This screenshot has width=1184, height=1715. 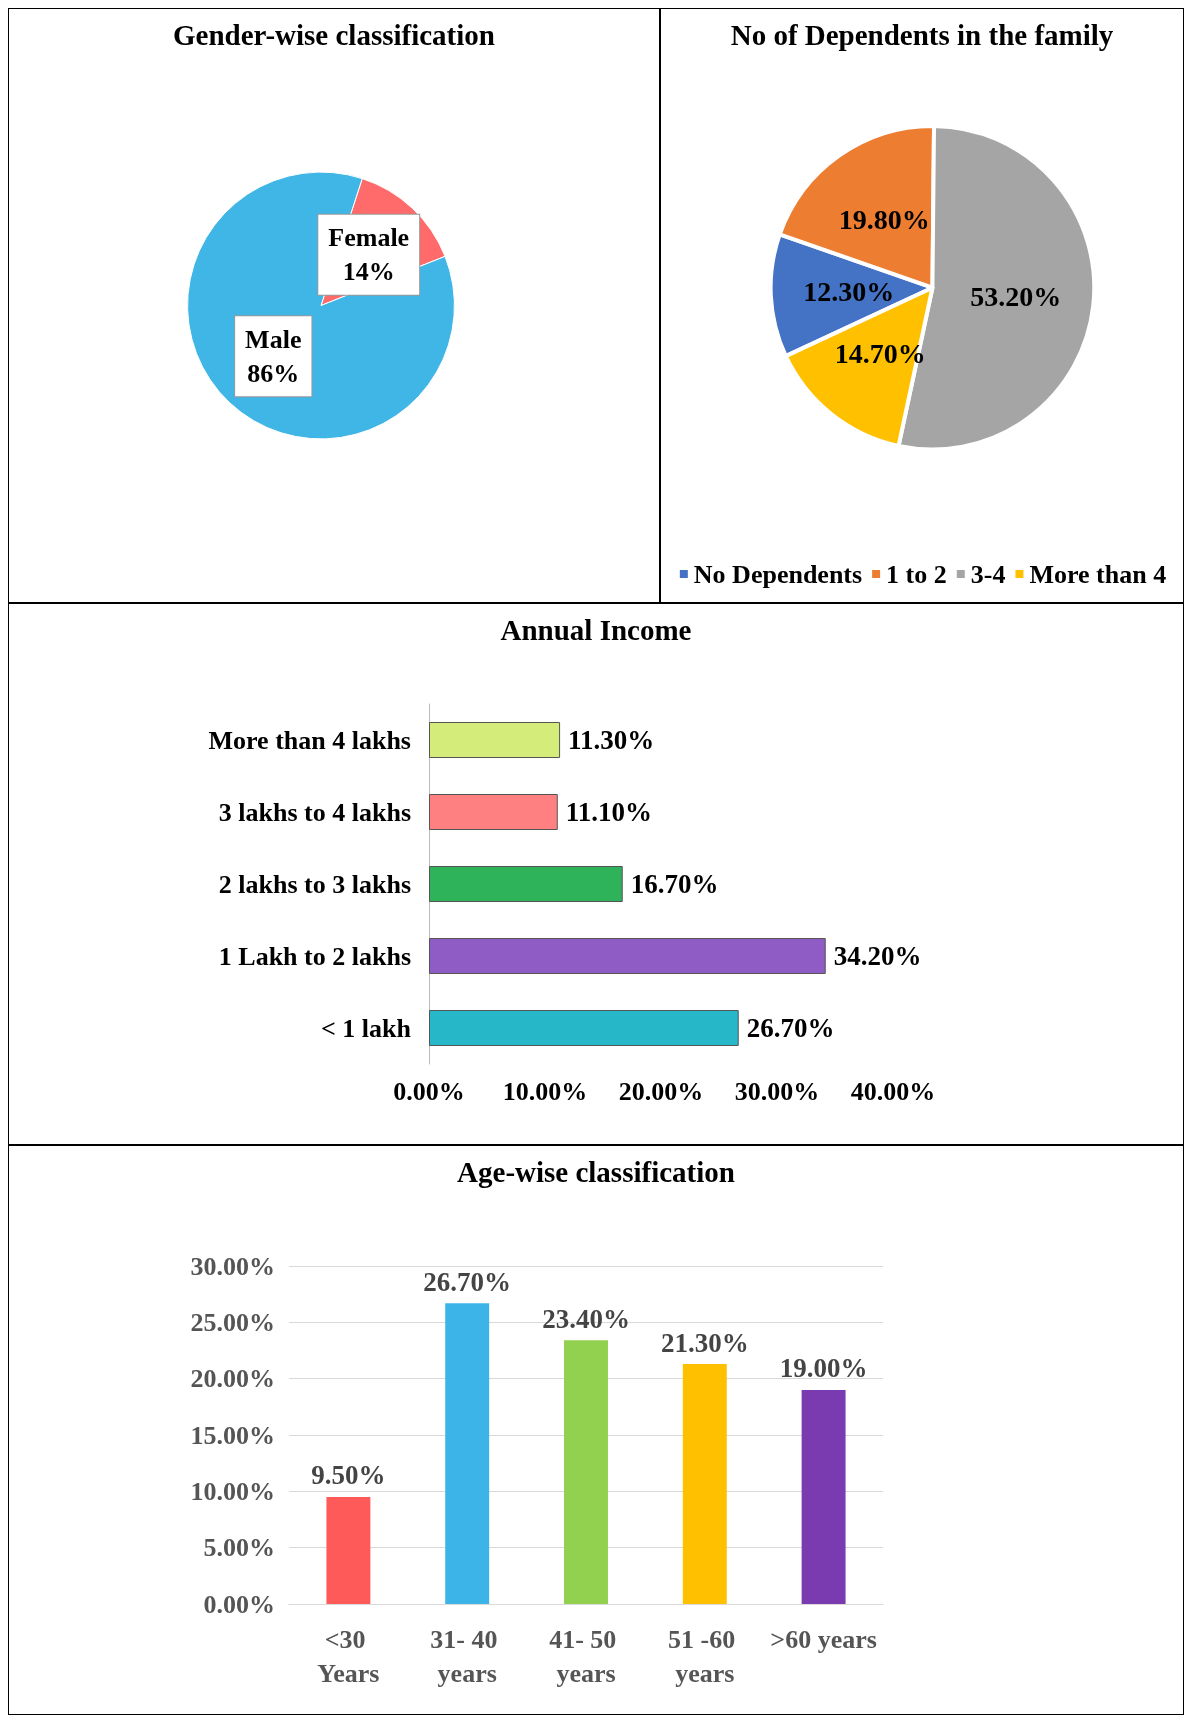 What do you see at coordinates (273, 339) in the screenshot?
I see `slice-label: Male` at bounding box center [273, 339].